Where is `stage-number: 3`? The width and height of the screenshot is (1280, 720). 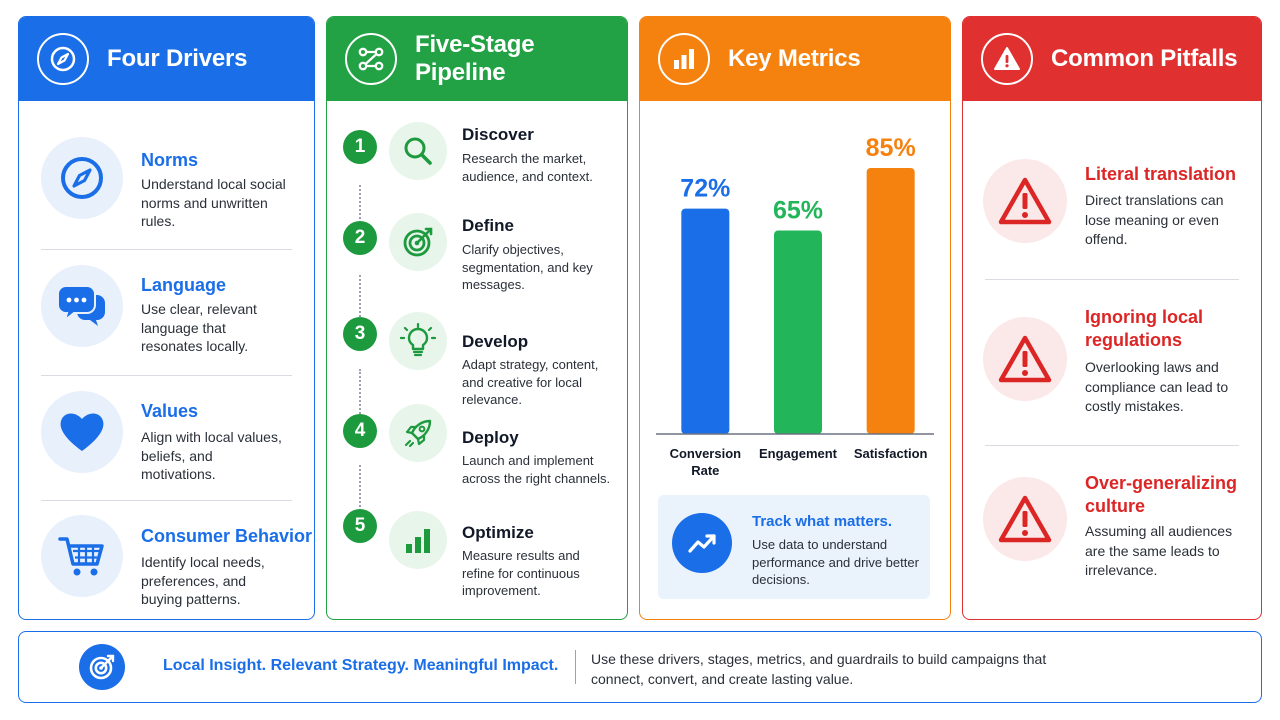
stage-number: 3 is located at coordinates (360, 334).